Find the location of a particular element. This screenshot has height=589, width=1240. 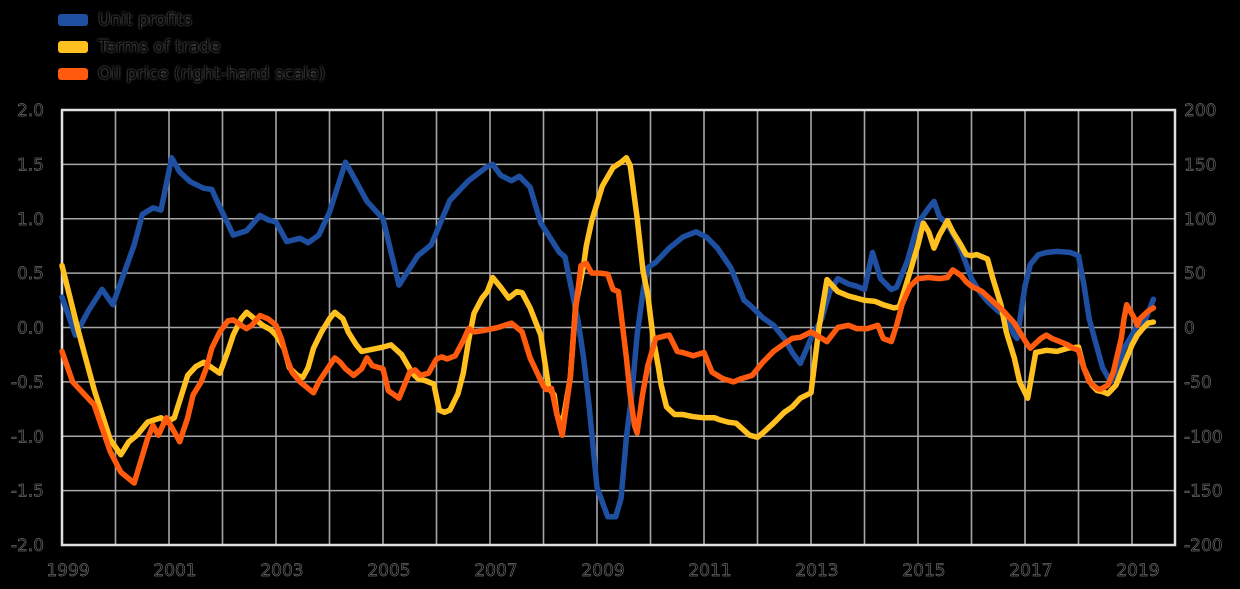

x-axis-tick: 2007 is located at coordinates (495, 571).